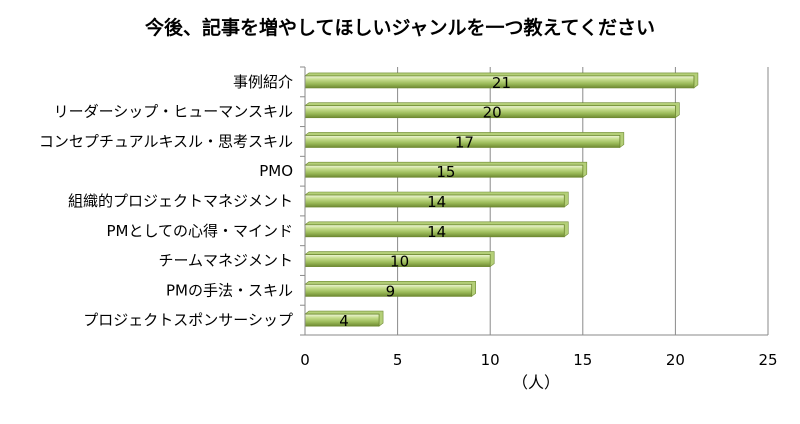  What do you see at coordinates (582, 360) in the screenshot?
I see `x-tick-label: 15` at bounding box center [582, 360].